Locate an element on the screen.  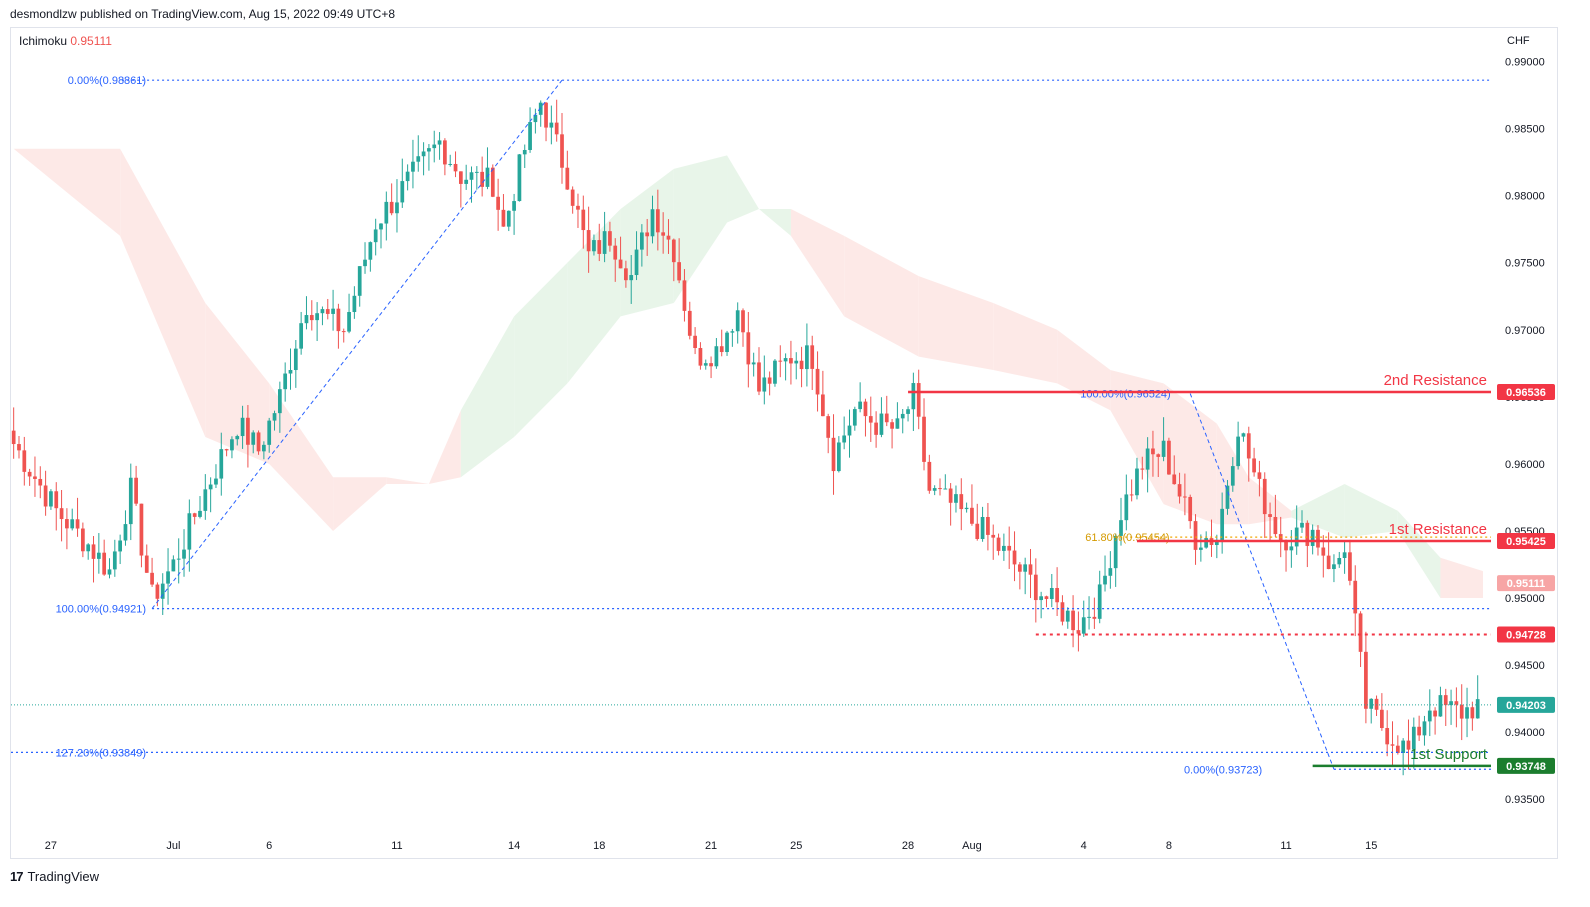
level-label: 2nd Resistance is located at coordinates (1435, 380).